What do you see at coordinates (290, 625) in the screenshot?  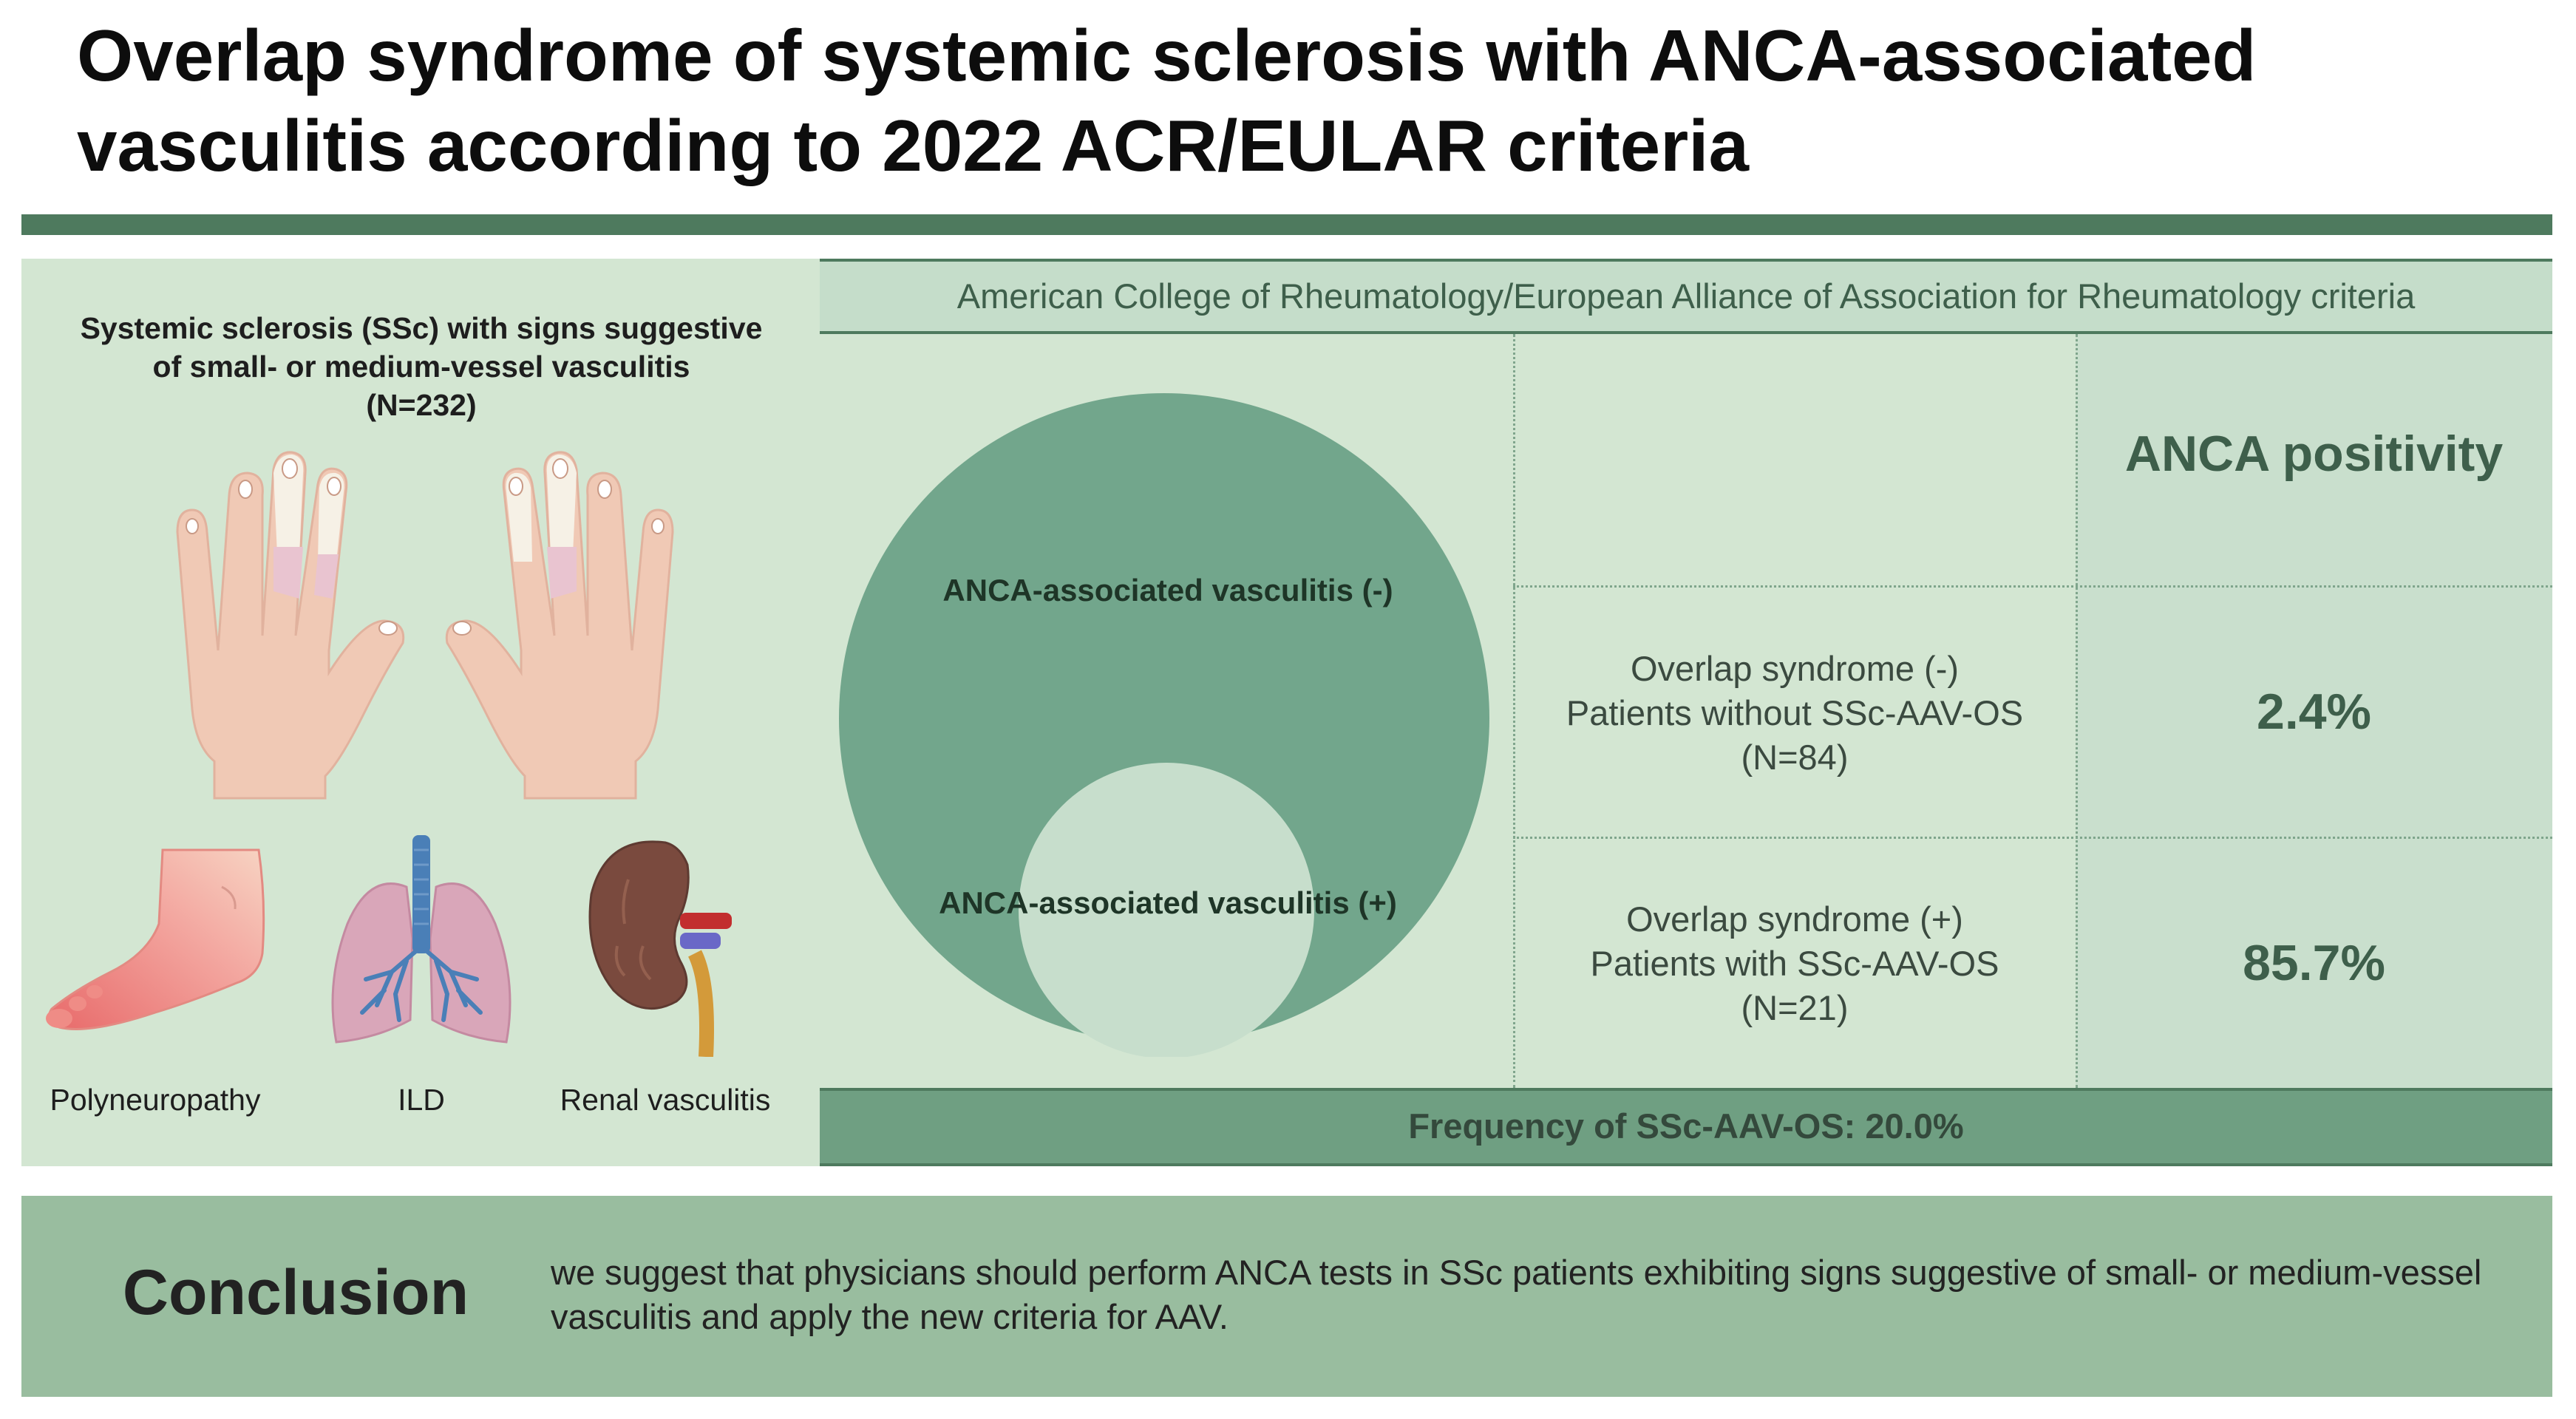 I see `hand-left-icon` at bounding box center [290, 625].